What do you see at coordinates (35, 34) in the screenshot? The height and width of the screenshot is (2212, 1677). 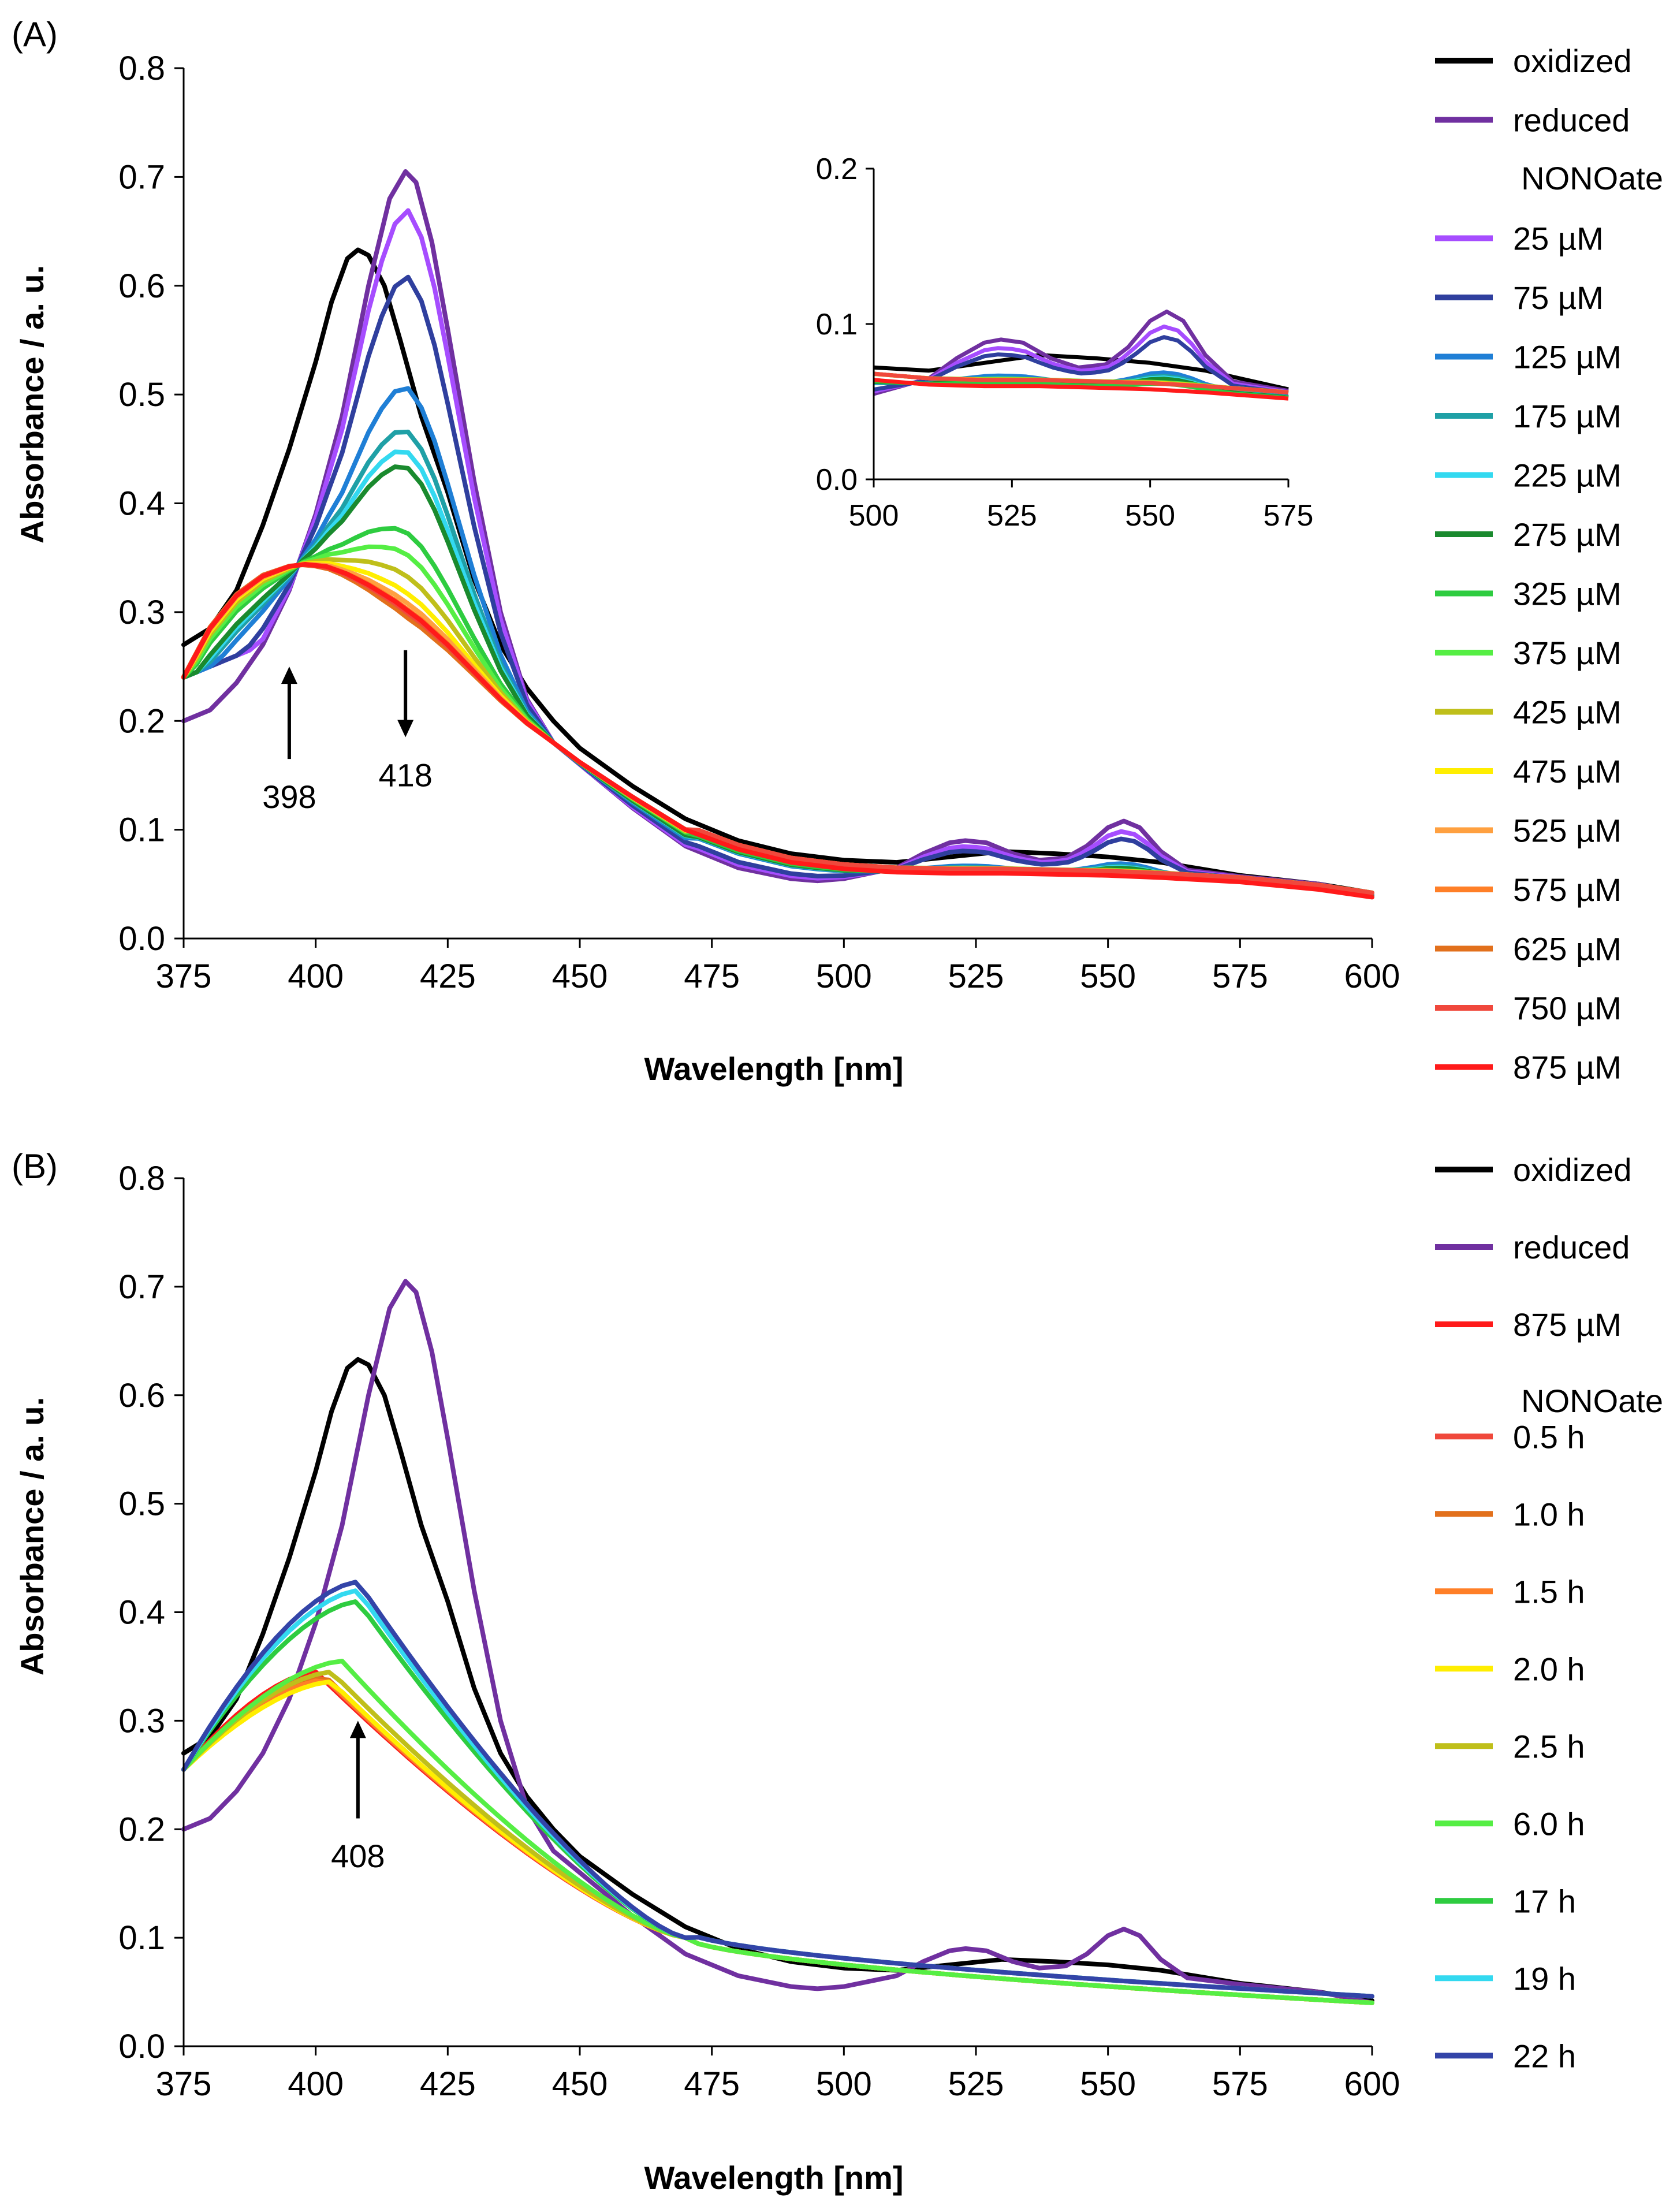 I see `panel-a-tag: (A)` at bounding box center [35, 34].